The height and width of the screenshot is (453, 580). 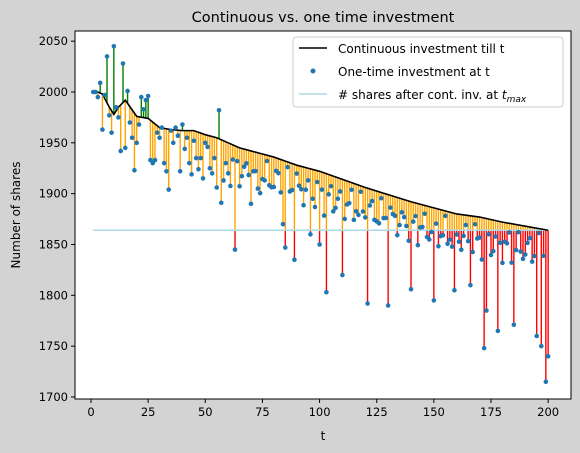 I want to click on y-tick-label: 1850, so click(x=53, y=244).